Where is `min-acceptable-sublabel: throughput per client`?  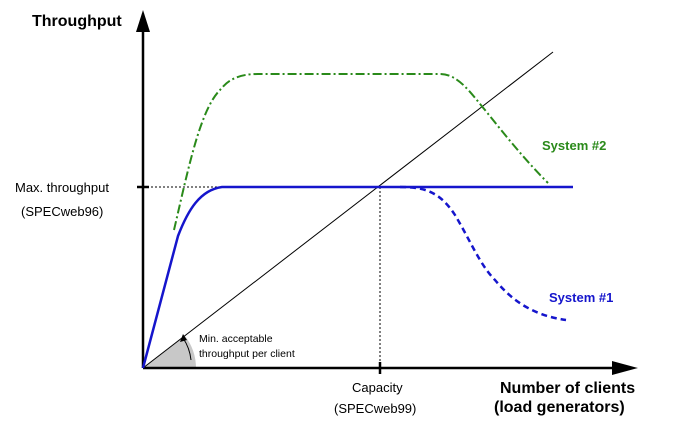 min-acceptable-sublabel: throughput per client is located at coordinates (247, 354).